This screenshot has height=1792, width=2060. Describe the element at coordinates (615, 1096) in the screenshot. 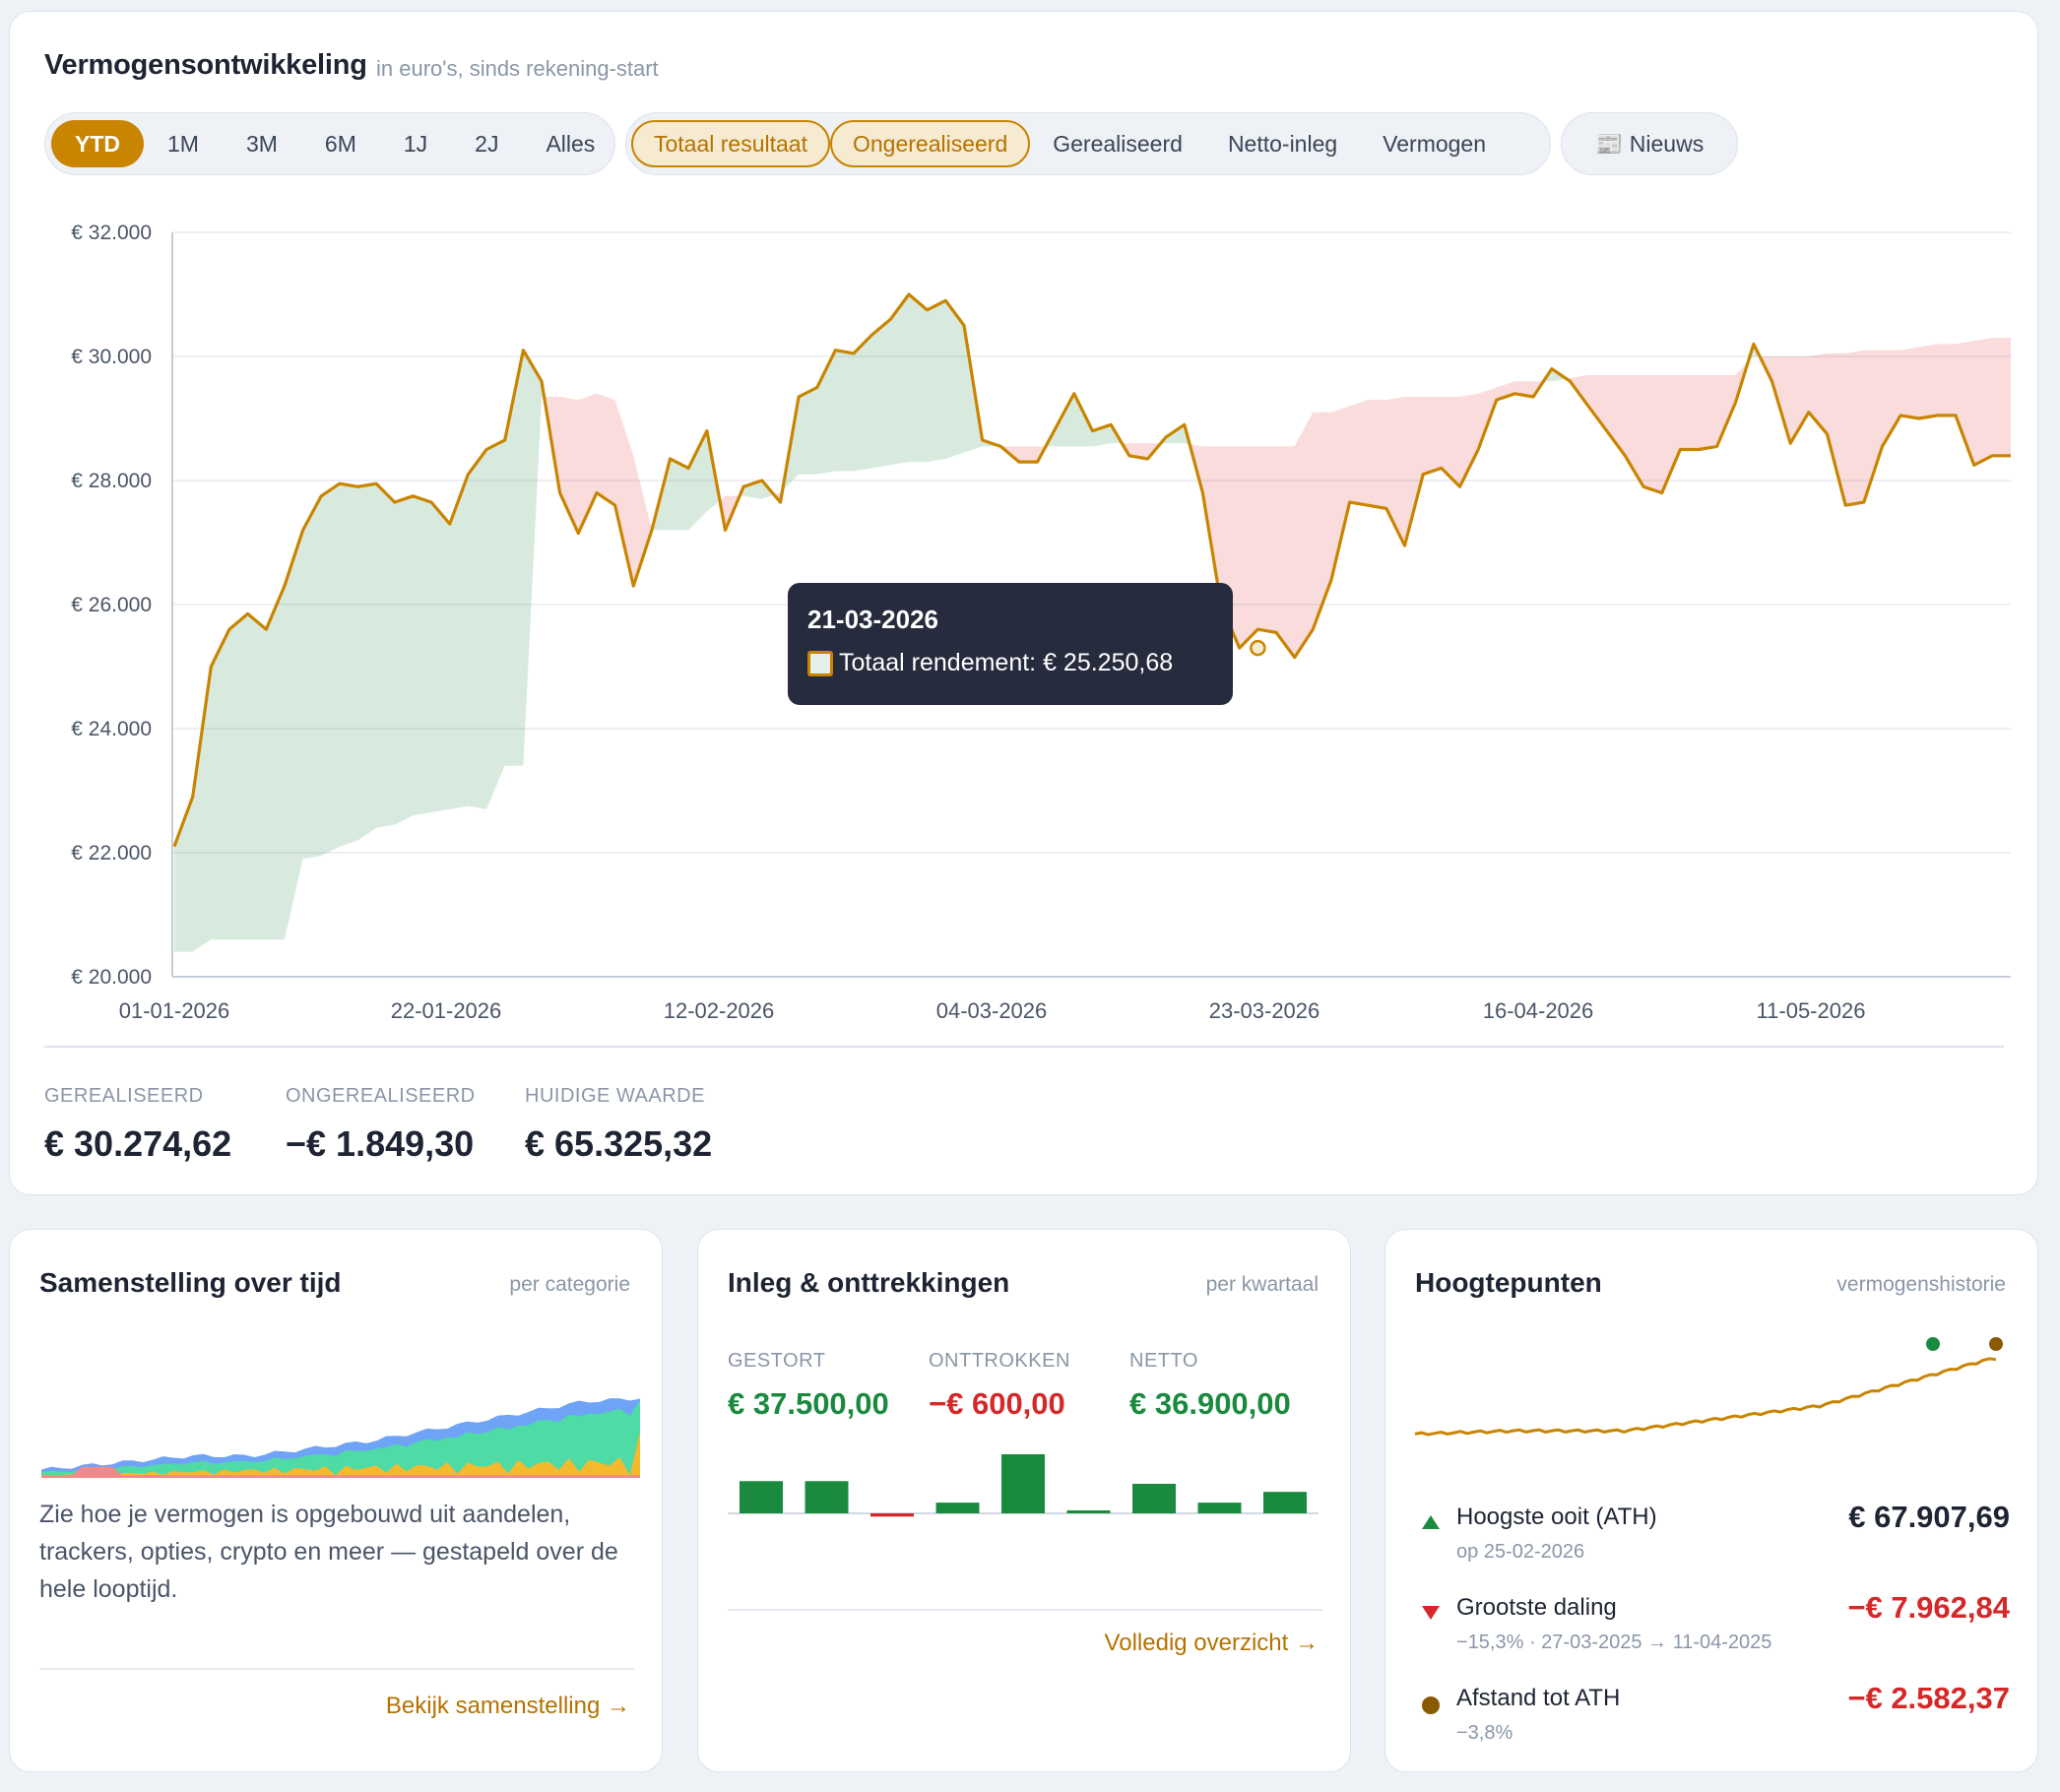

I see `stat-label: HUIDIGE WAARDE` at that location.